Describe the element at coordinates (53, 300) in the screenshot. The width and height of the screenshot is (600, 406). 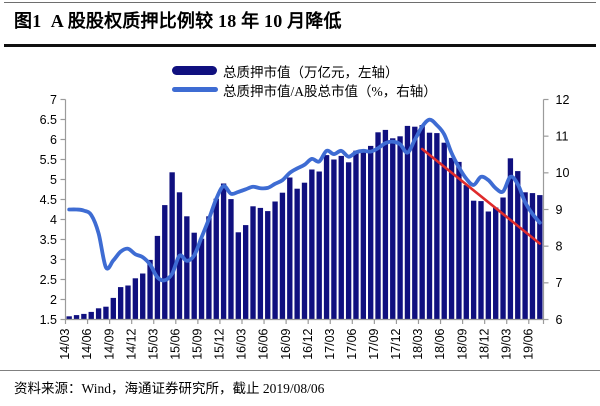
I see `left-axis-label: 2` at that location.